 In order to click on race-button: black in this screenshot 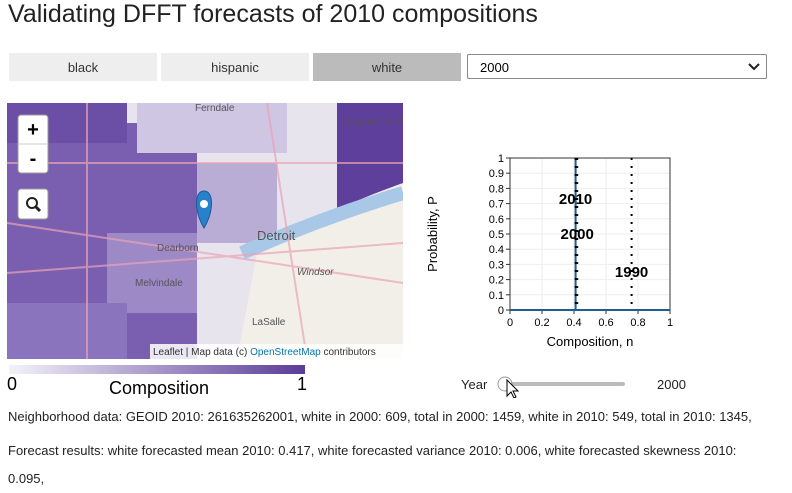, I will do `click(83, 67)`.